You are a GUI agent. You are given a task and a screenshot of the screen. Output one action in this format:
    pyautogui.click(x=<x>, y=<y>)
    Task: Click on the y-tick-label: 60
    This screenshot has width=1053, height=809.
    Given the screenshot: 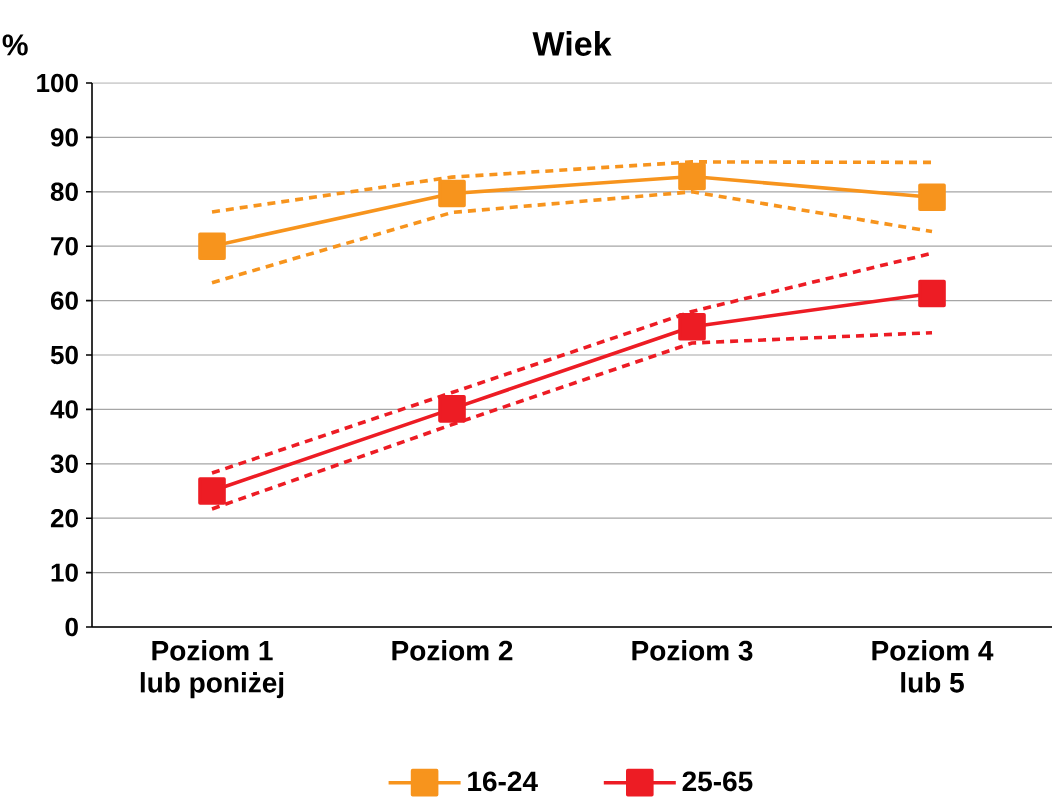 What is the action you would take?
    pyautogui.click(x=64, y=300)
    